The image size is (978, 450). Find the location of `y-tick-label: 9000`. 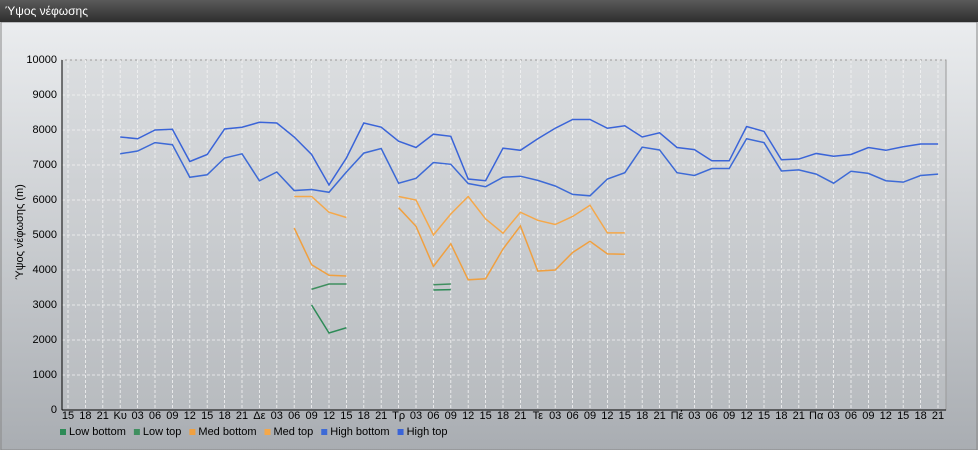

y-tick-label: 9000 is located at coordinates (45, 95).